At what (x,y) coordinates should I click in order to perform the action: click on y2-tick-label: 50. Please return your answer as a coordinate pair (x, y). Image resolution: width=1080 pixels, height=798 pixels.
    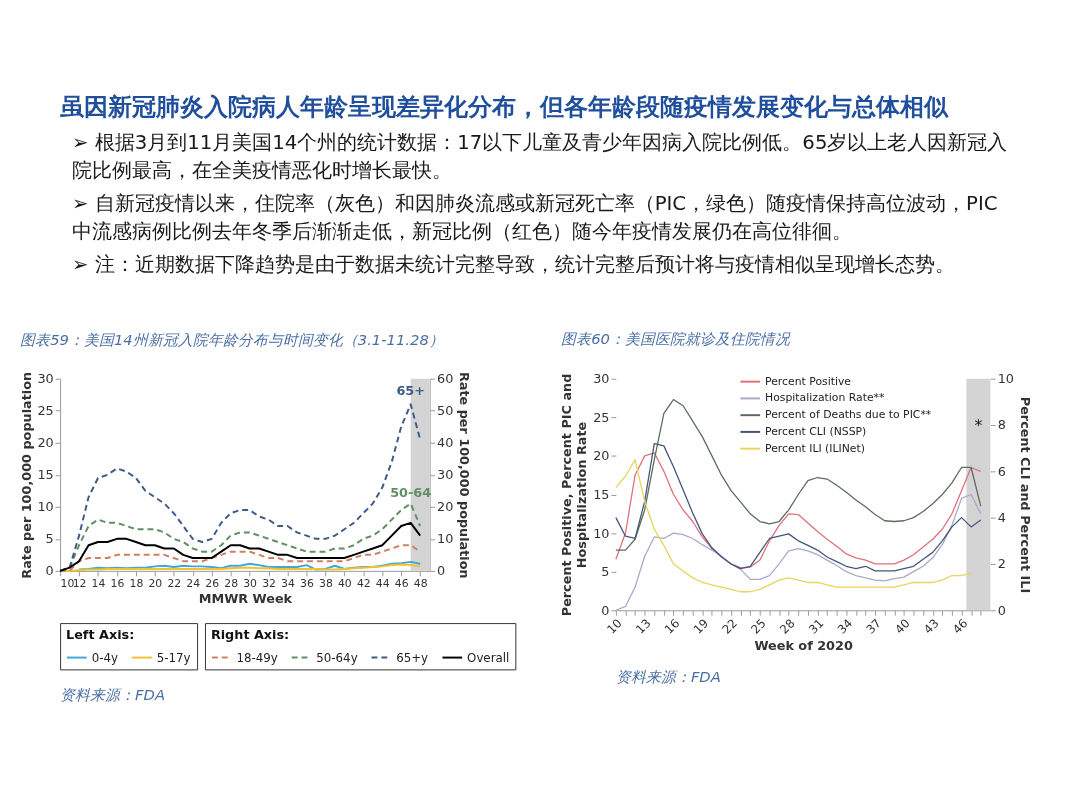
    Looking at the image, I should click on (445, 411).